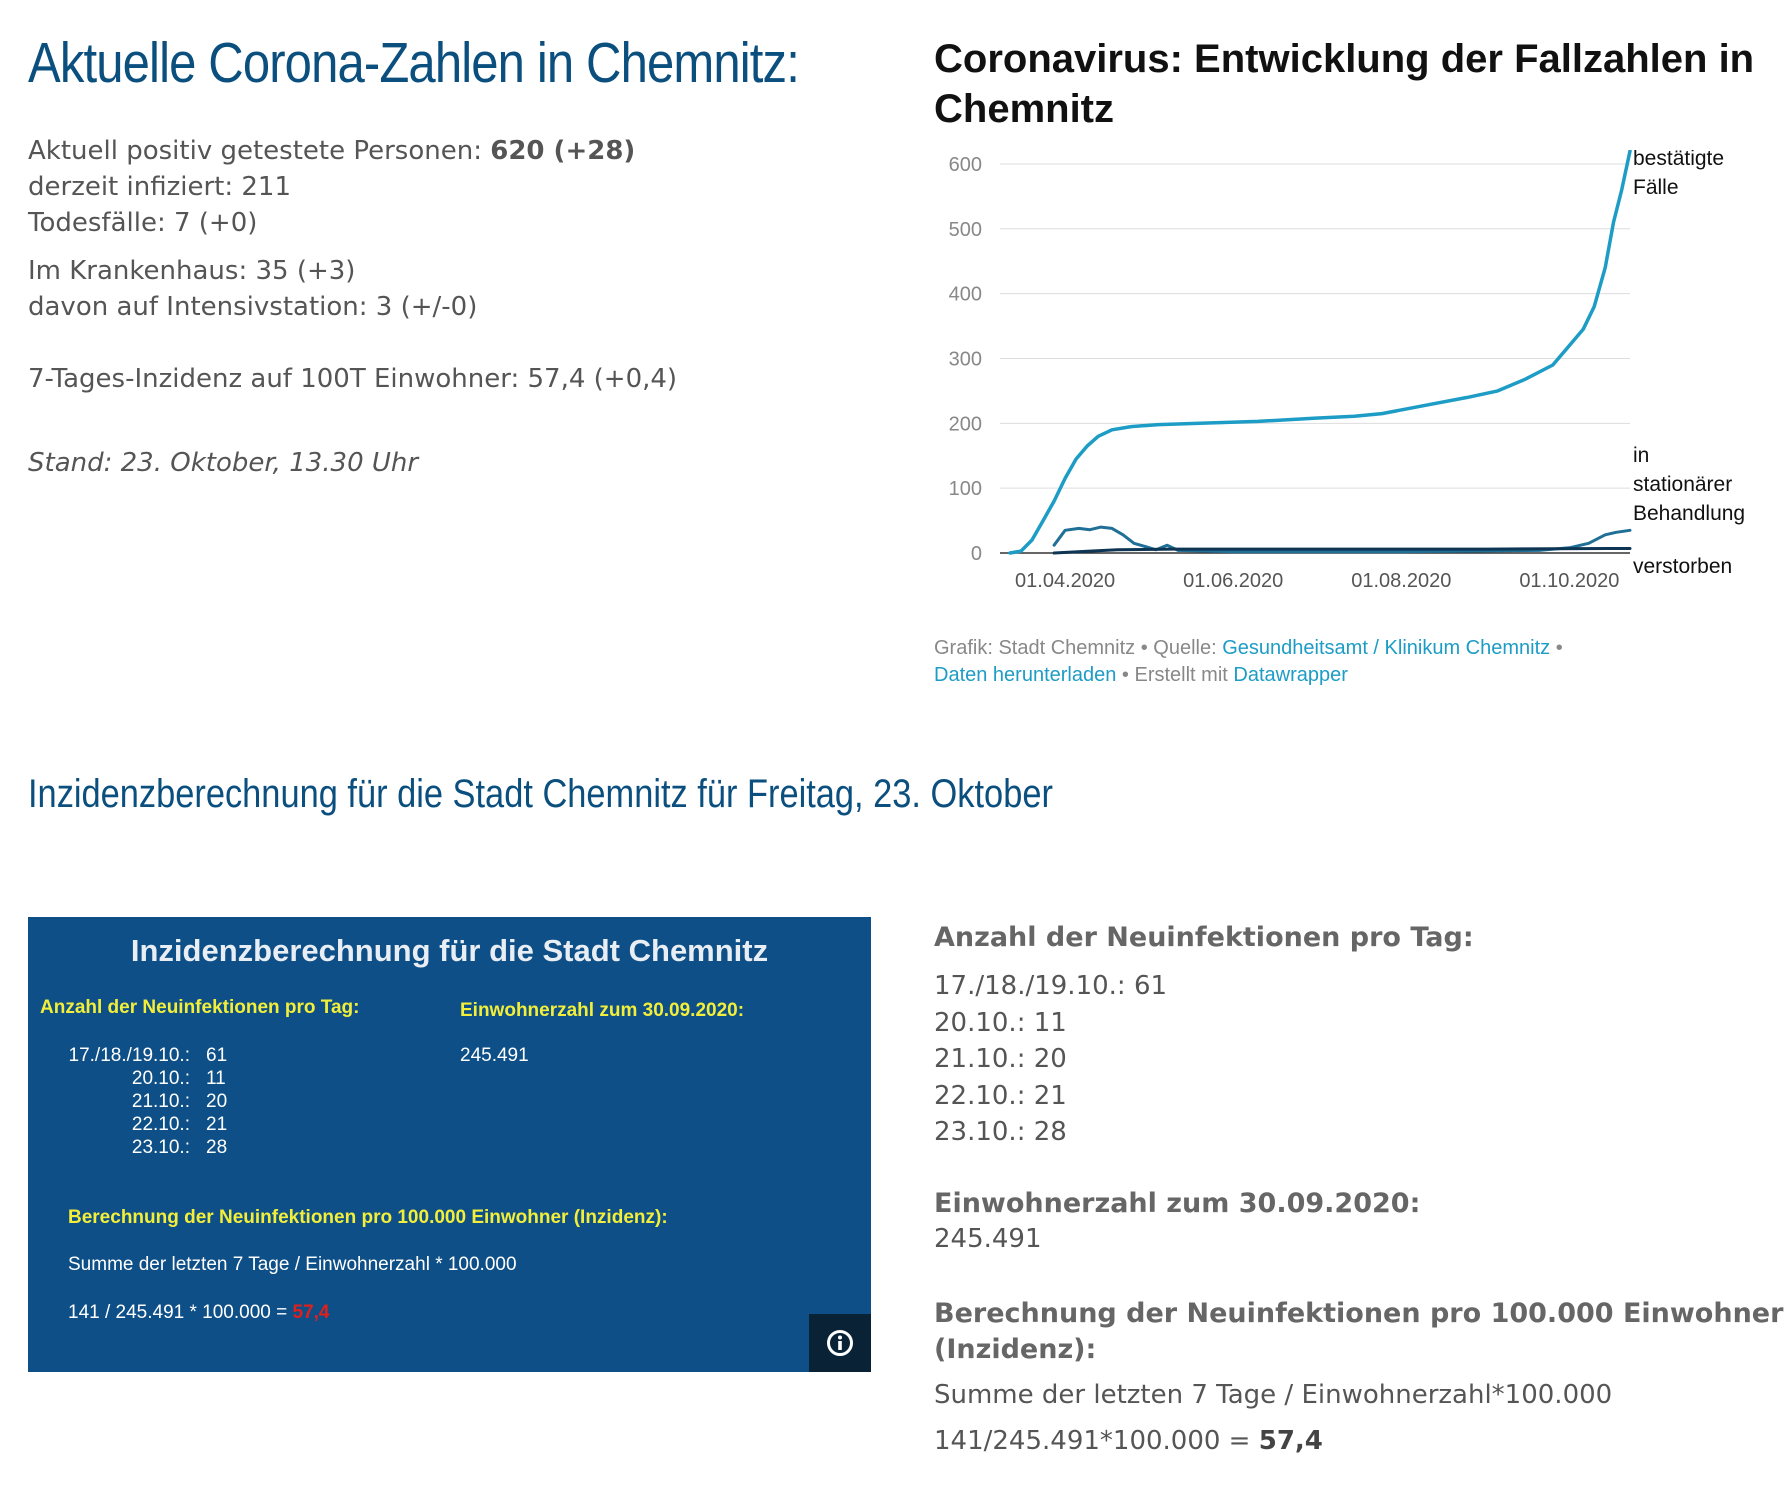 This screenshot has width=1788, height=1498. What do you see at coordinates (1656, 187) in the screenshot?
I see `confirmed-cases-label: Fälle` at bounding box center [1656, 187].